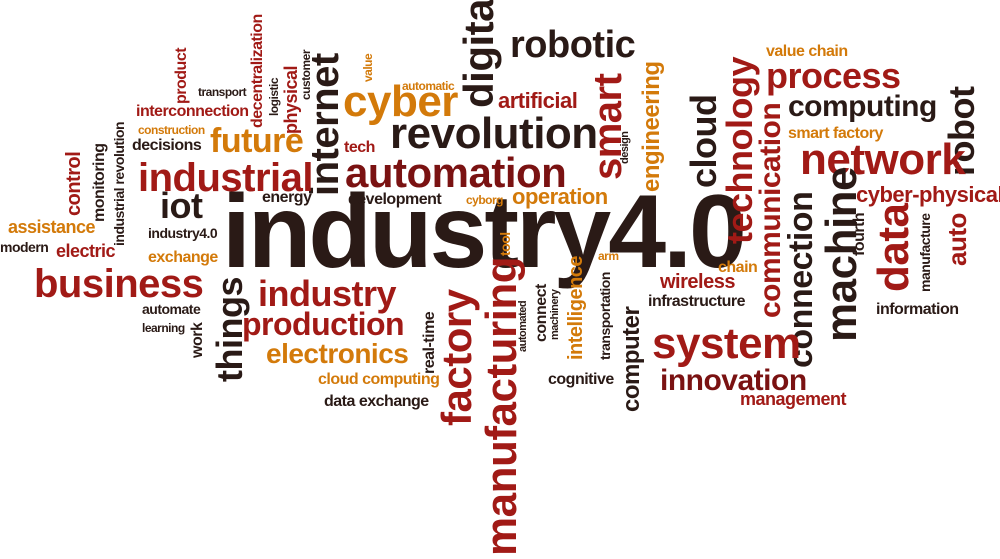 This screenshot has width=1000, height=559. What do you see at coordinates (505, 244) in the screenshot?
I see `word-tool: tool` at bounding box center [505, 244].